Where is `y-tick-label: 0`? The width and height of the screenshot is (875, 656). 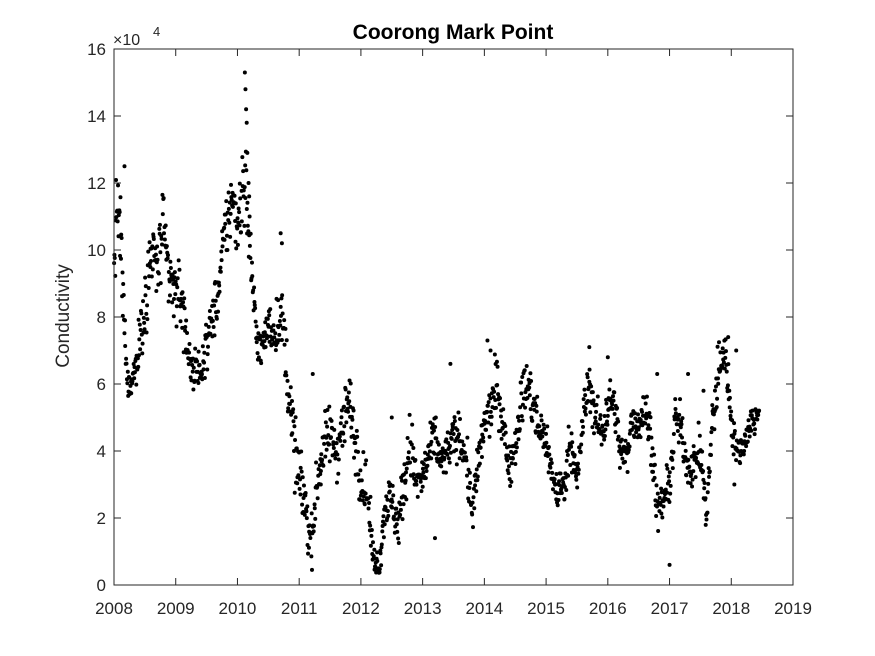 y-tick-label: 0 is located at coordinates (101, 585).